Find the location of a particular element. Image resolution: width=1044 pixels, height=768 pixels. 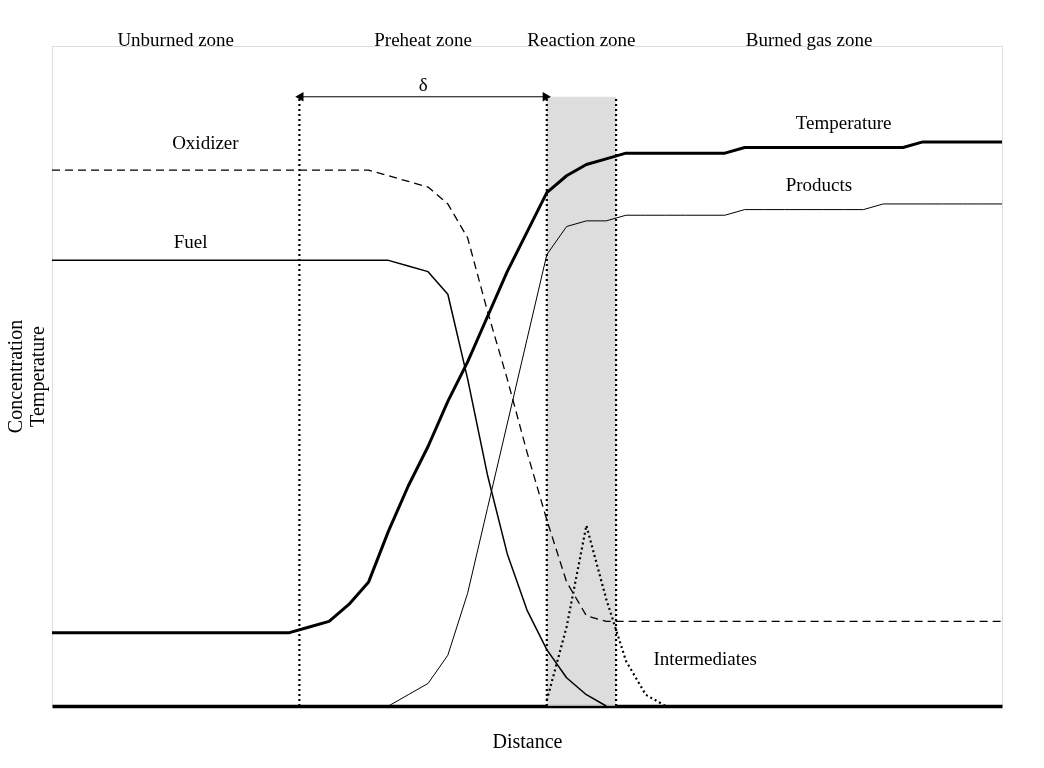

series-label: Intermediates is located at coordinates (705, 659).